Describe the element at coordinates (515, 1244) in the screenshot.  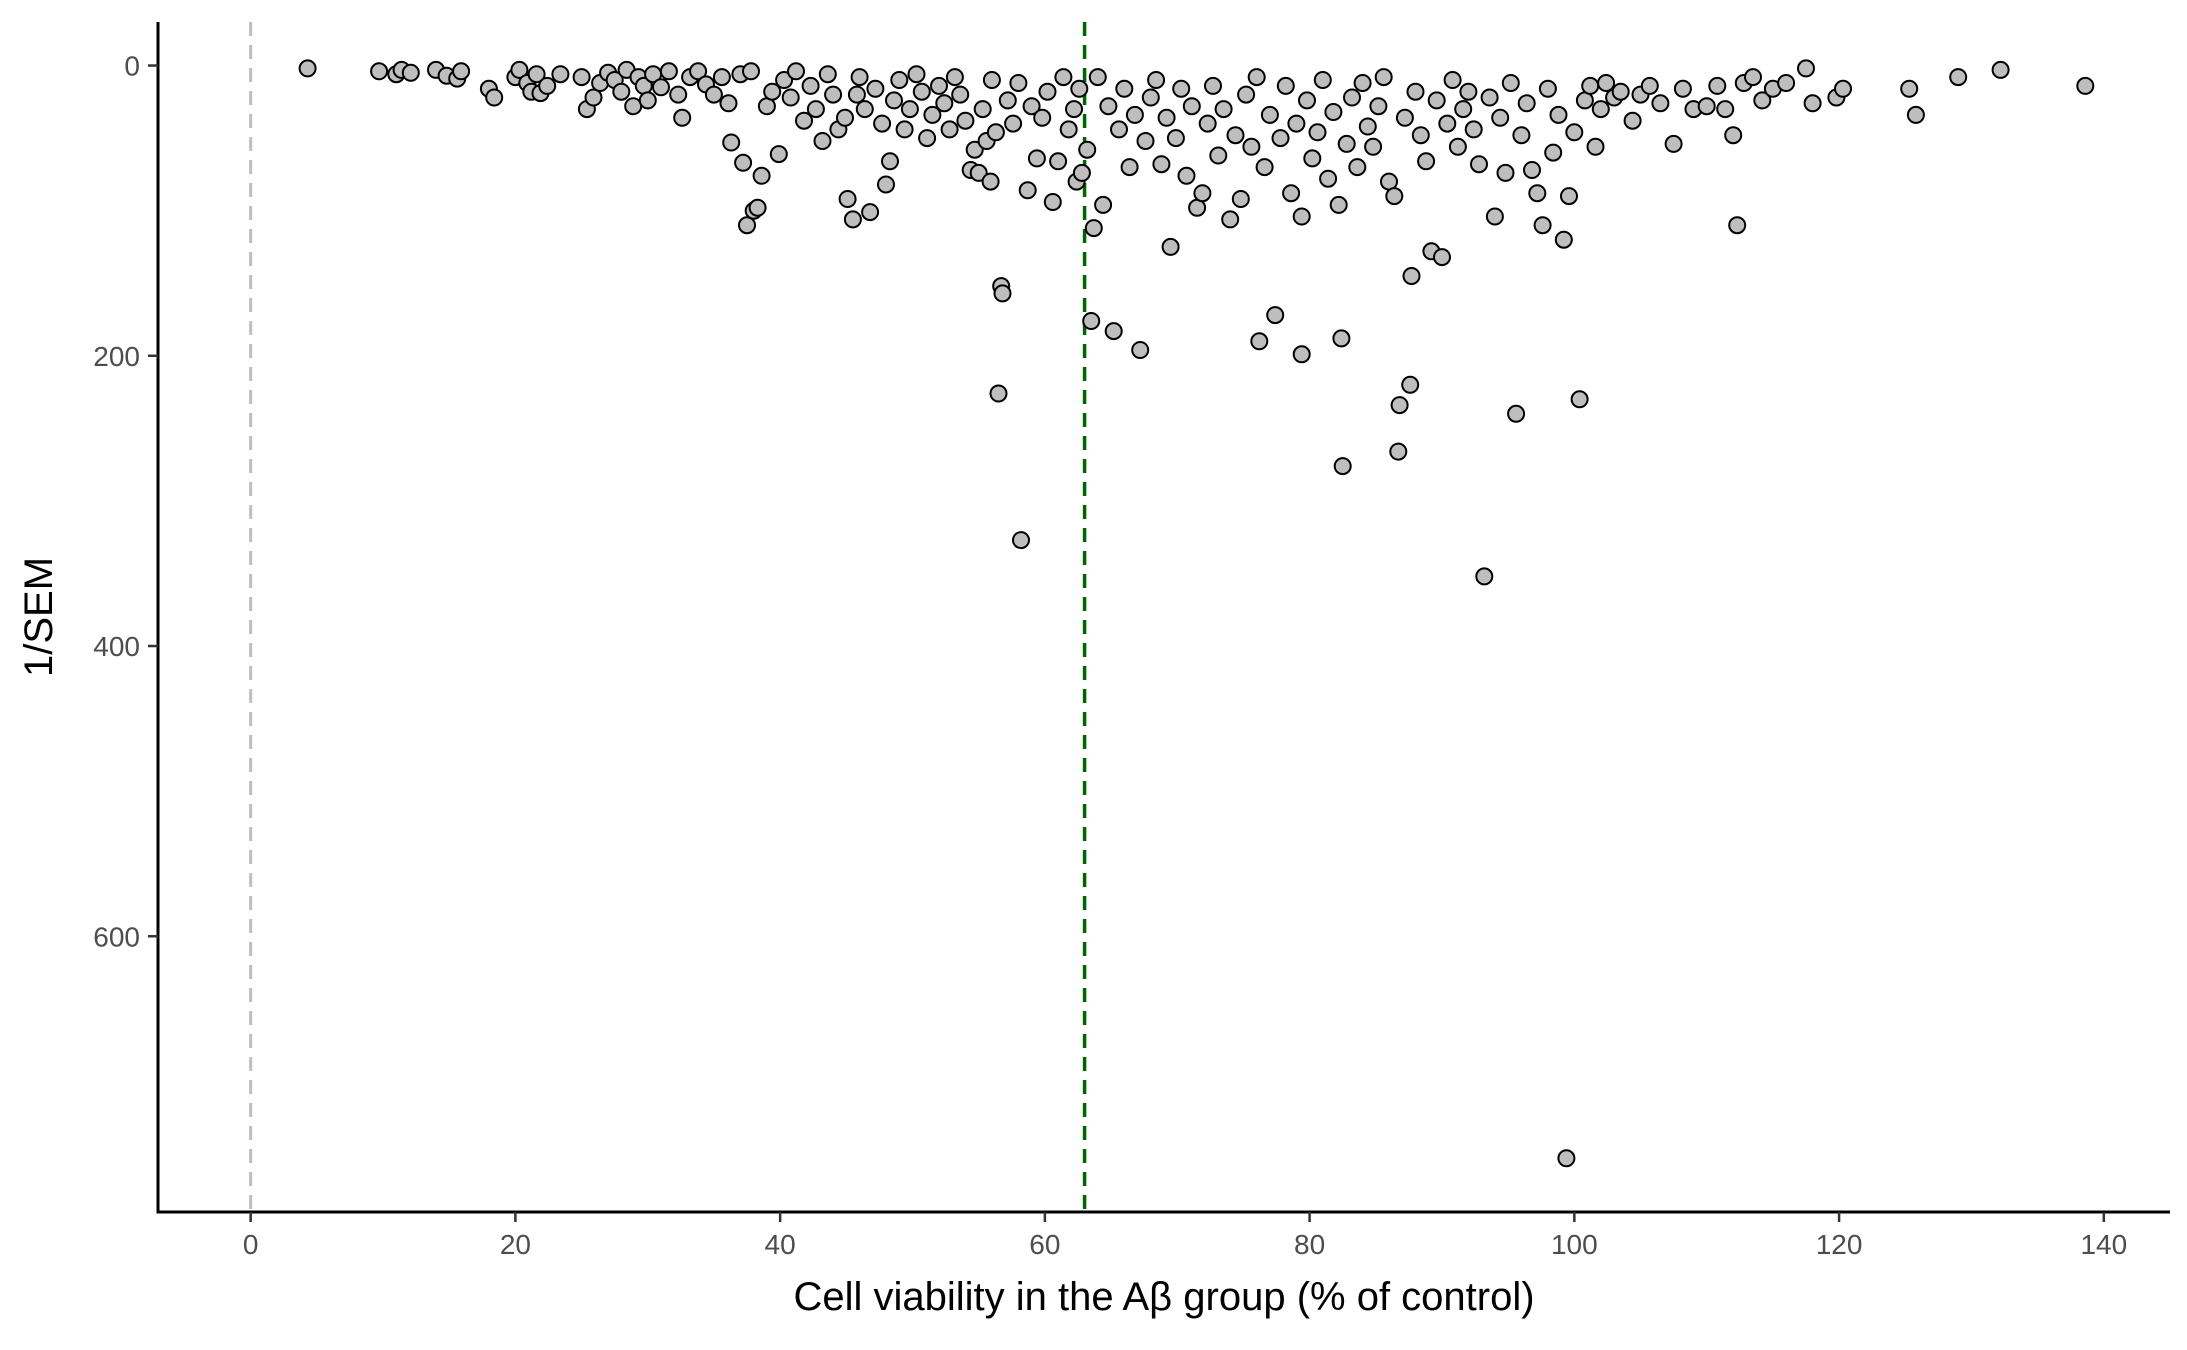
I see `x-tick-label: 20` at that location.